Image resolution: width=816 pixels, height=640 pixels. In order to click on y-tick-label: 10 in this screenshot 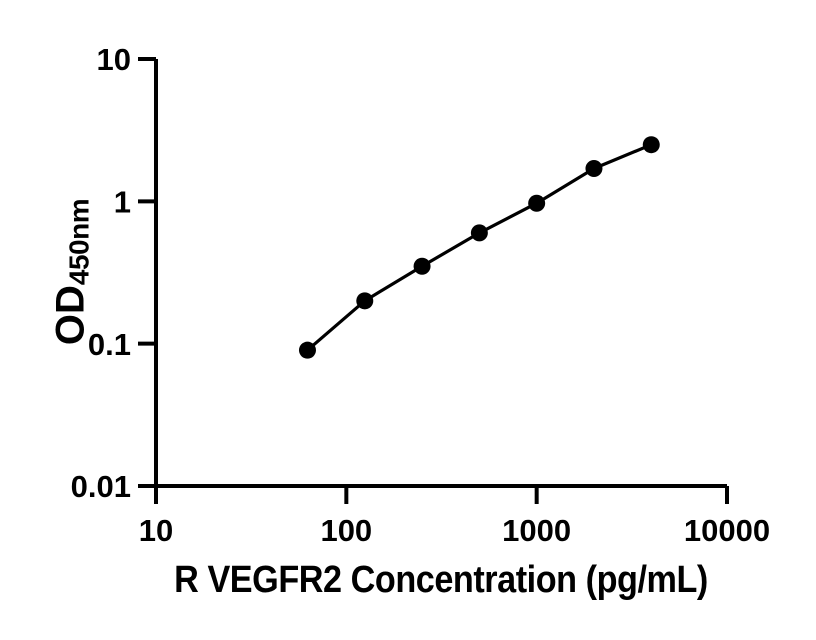, I will do `click(114, 59)`.